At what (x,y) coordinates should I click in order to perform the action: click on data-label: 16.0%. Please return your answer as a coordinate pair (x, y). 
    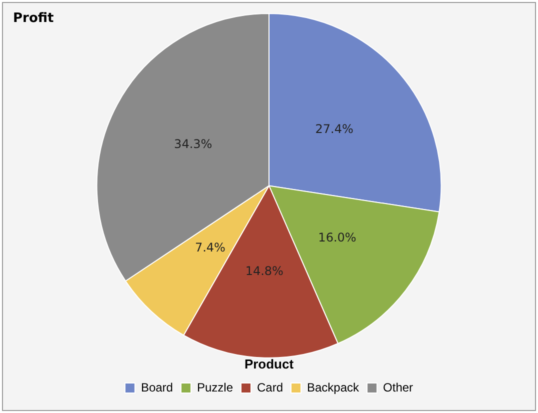
    Looking at the image, I should click on (337, 237).